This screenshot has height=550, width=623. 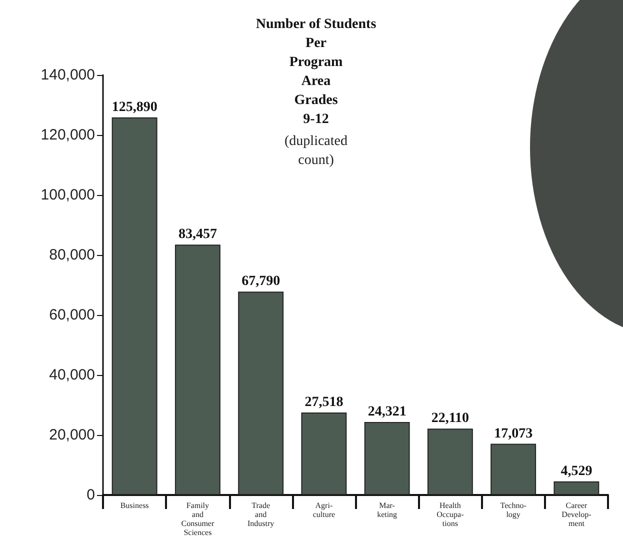 I want to click on text: (duplicated count), so click(x=316, y=151).